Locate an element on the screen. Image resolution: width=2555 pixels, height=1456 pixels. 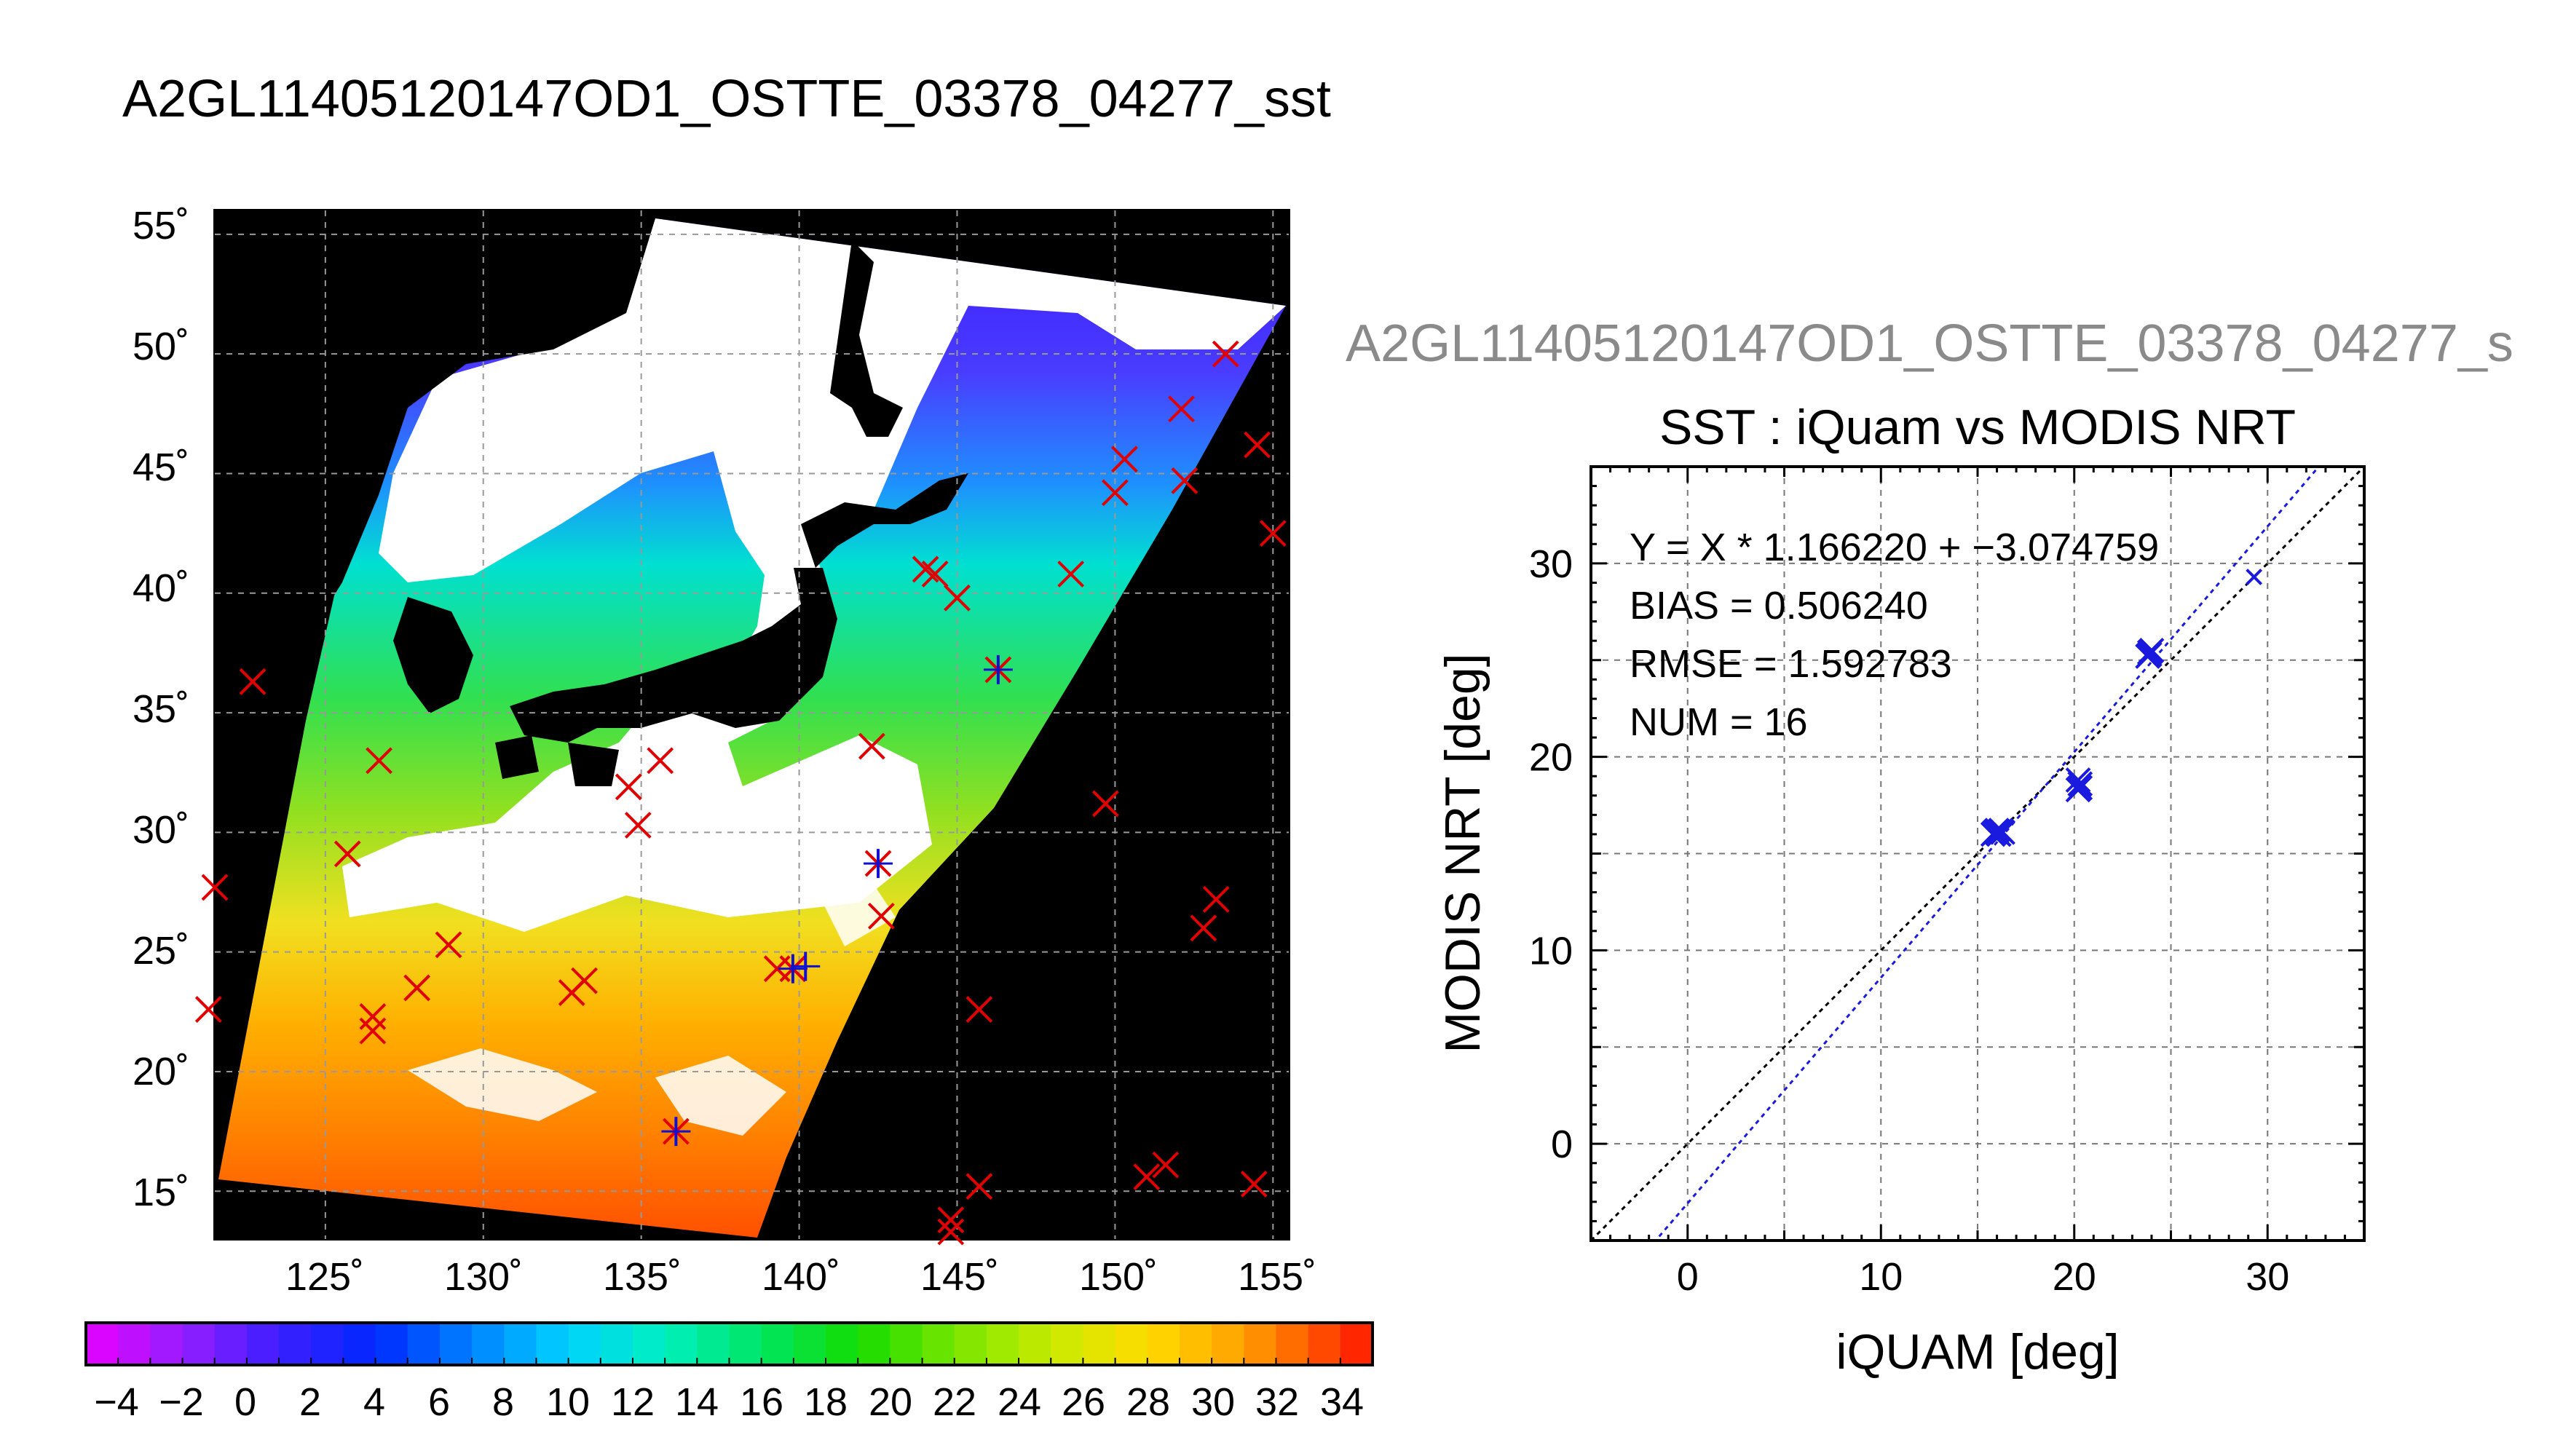
lat-label: 40˚ is located at coordinates (161, 588).